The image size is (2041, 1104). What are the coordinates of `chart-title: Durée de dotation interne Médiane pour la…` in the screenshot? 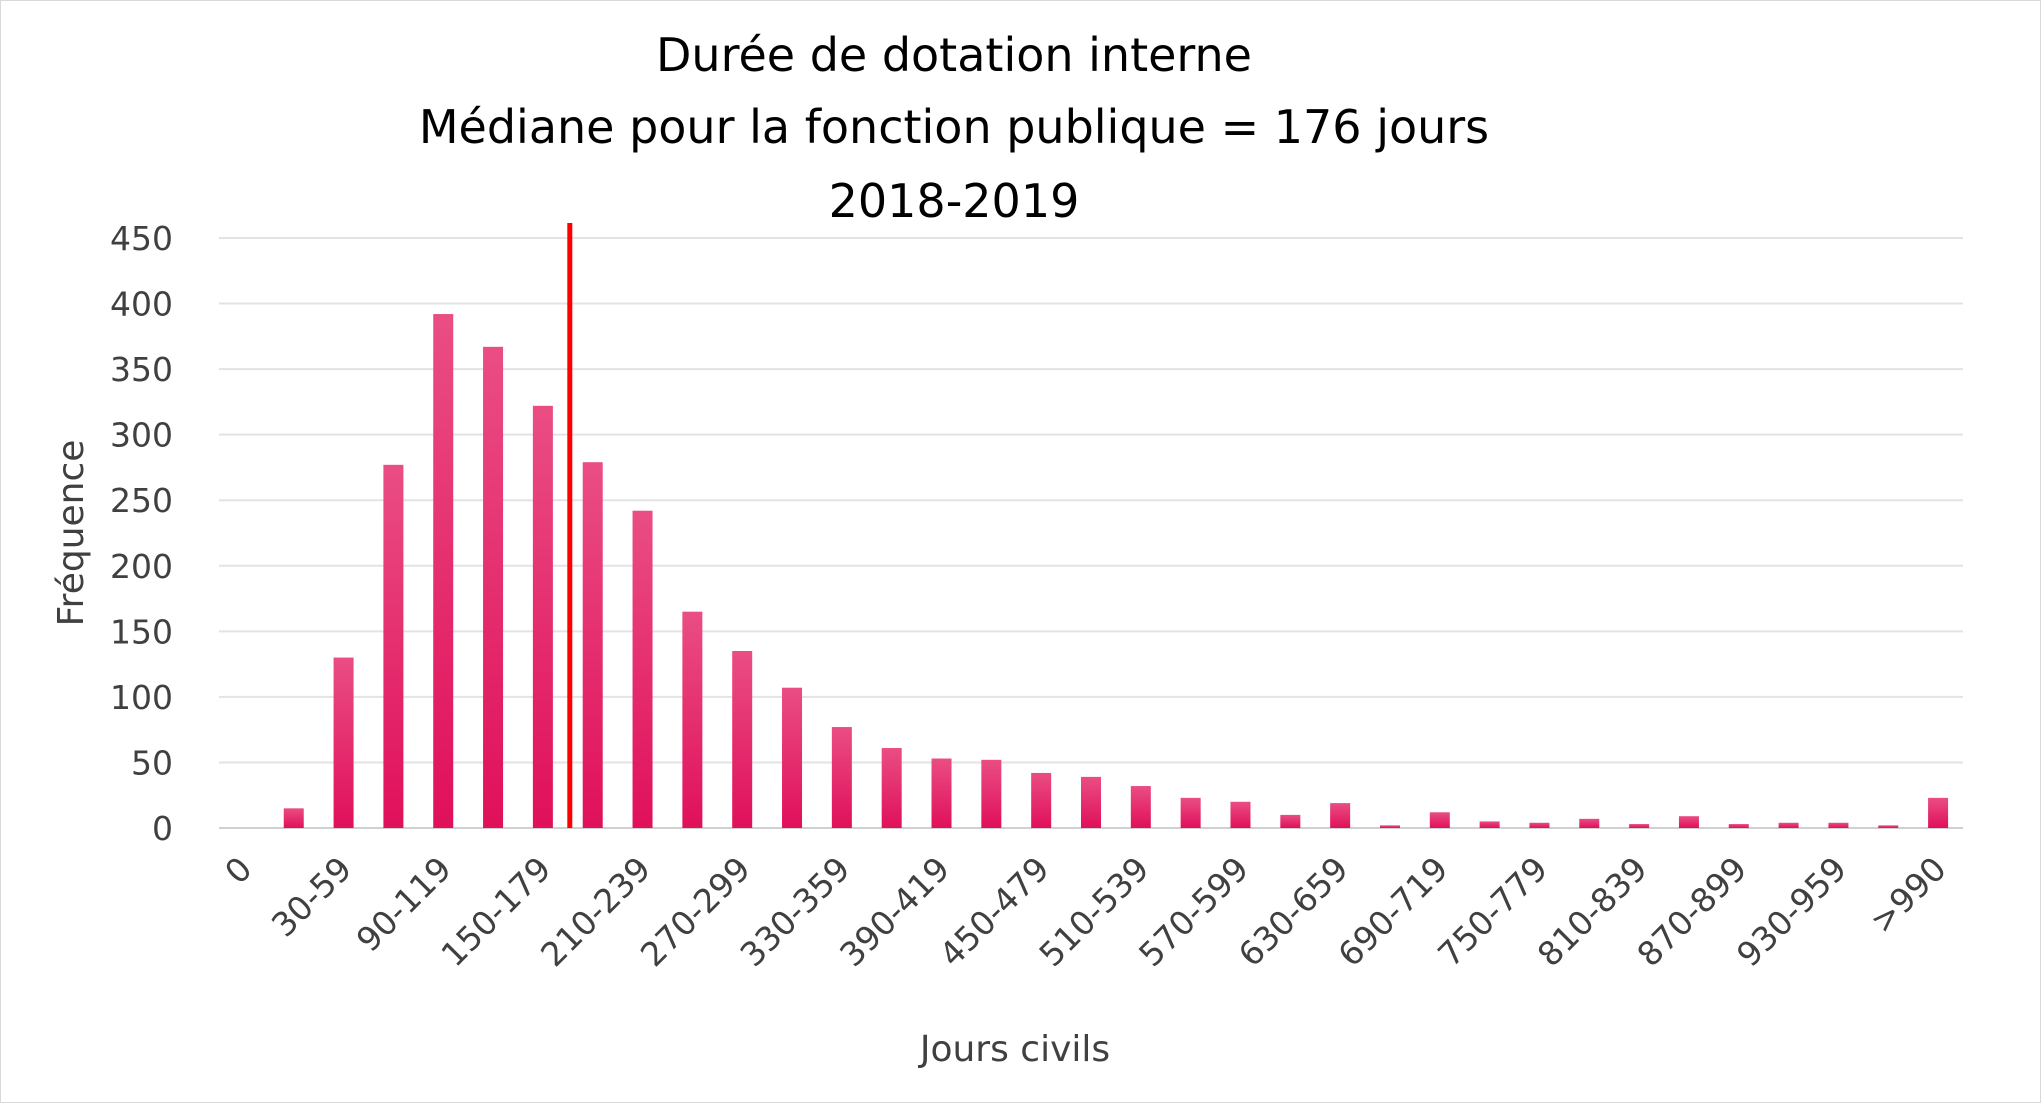 It's located at (954, 128).